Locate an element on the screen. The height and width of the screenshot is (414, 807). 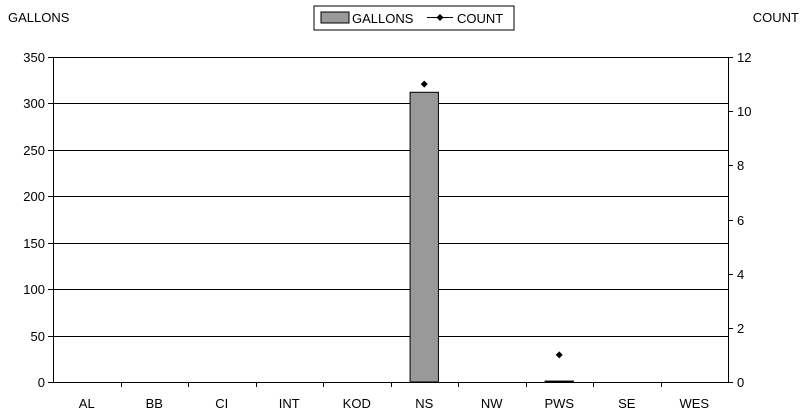
x-tick-label: NS is located at coordinates (424, 403).